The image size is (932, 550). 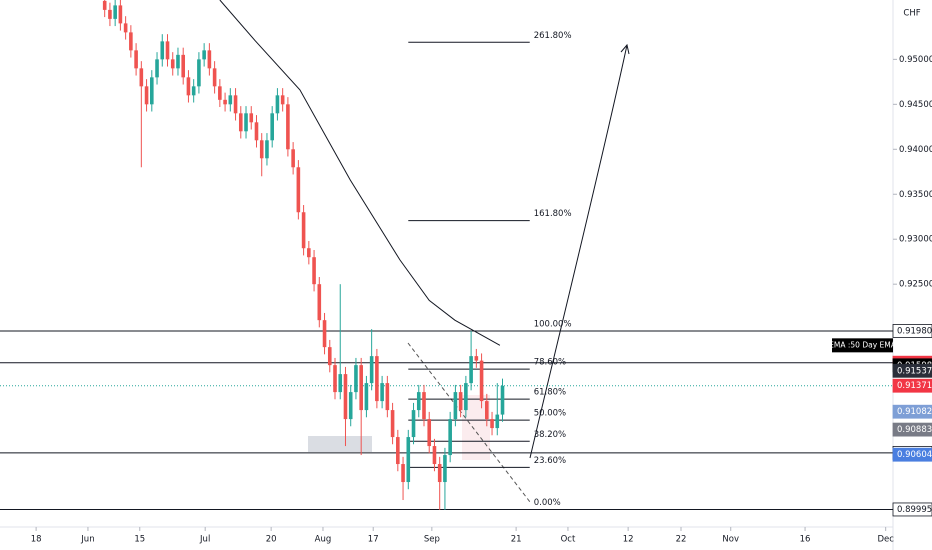 What do you see at coordinates (628, 540) in the screenshot?
I see `x-tick-label: 12` at bounding box center [628, 540].